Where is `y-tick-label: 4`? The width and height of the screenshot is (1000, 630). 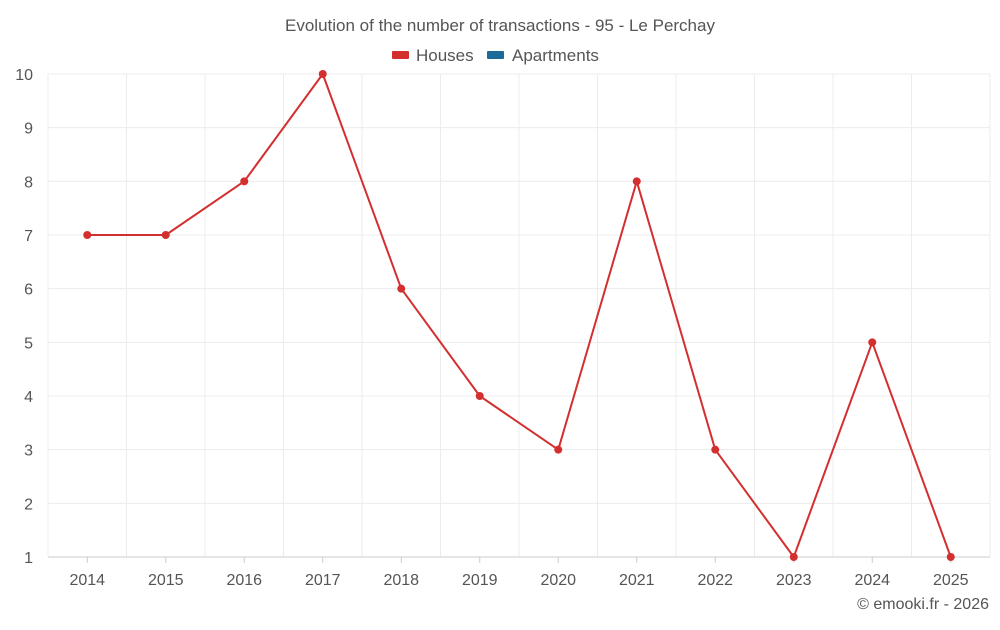 y-tick-label: 4 is located at coordinates (28, 397).